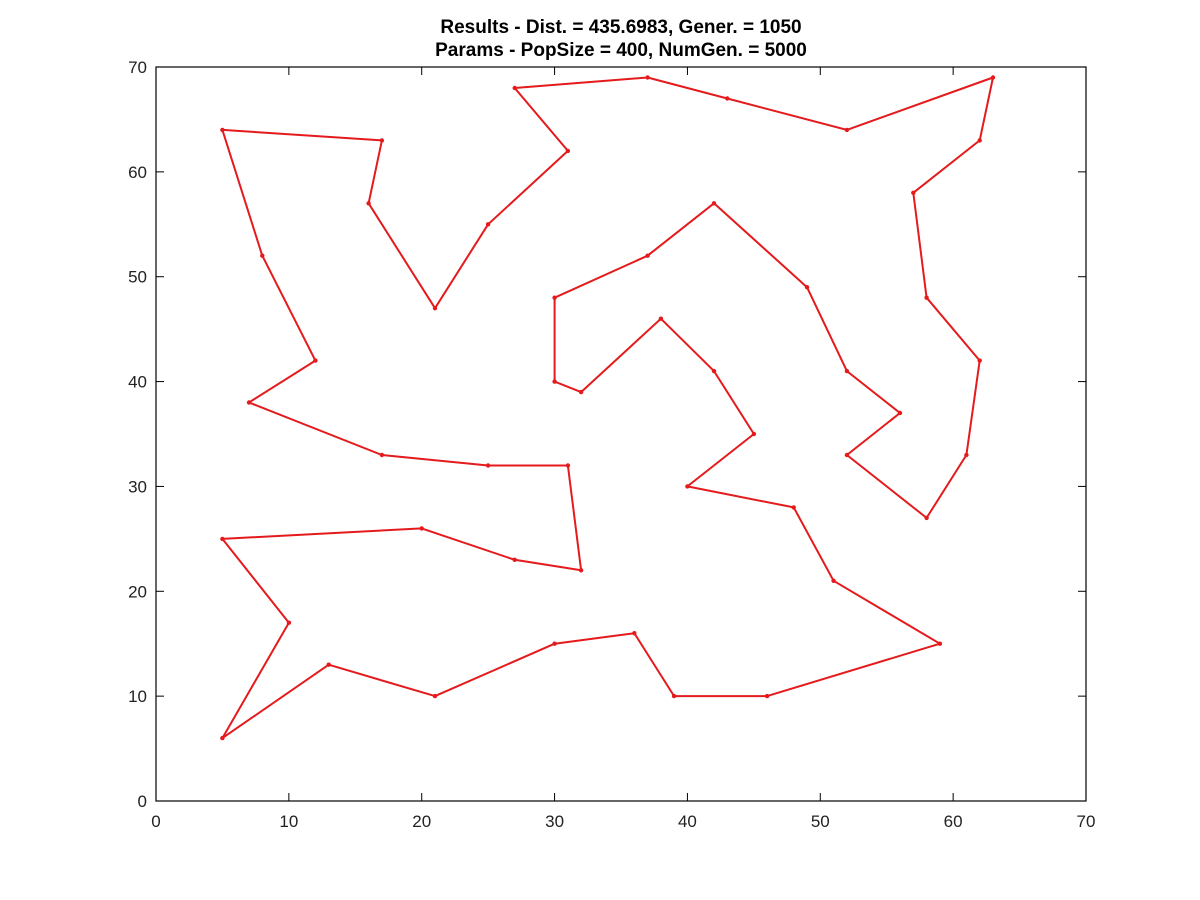 This screenshot has width=1200, height=900. I want to click on y-tick-label: 40, so click(137, 382).